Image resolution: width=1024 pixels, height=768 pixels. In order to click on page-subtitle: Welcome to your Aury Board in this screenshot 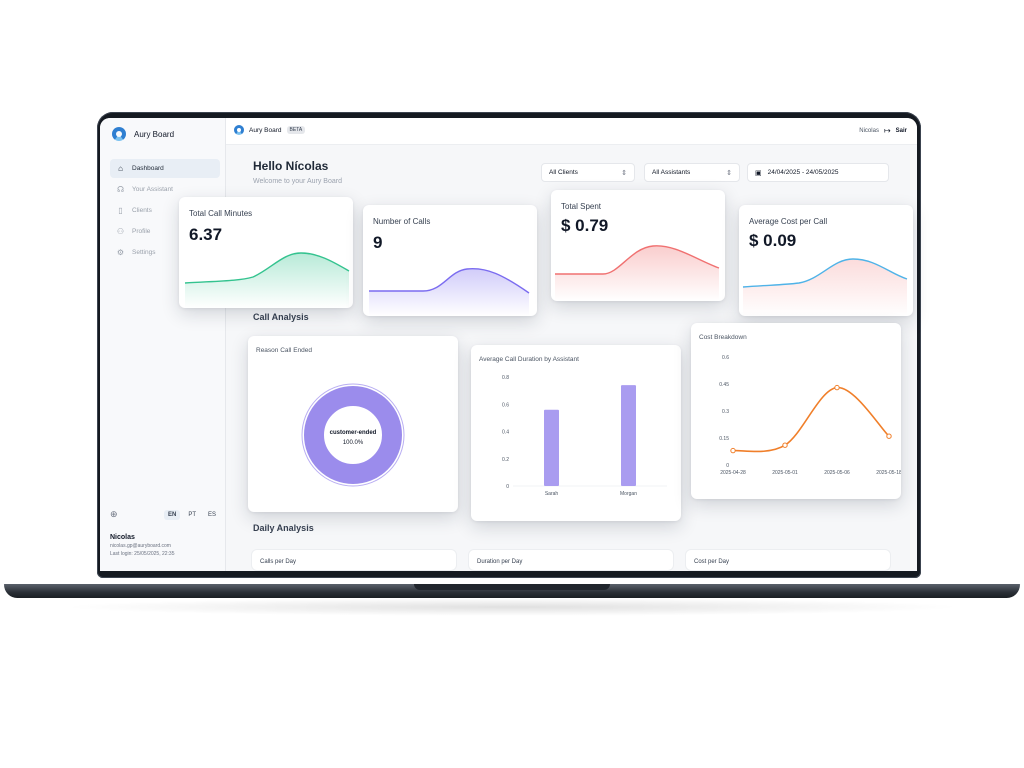, I will do `click(297, 181)`.